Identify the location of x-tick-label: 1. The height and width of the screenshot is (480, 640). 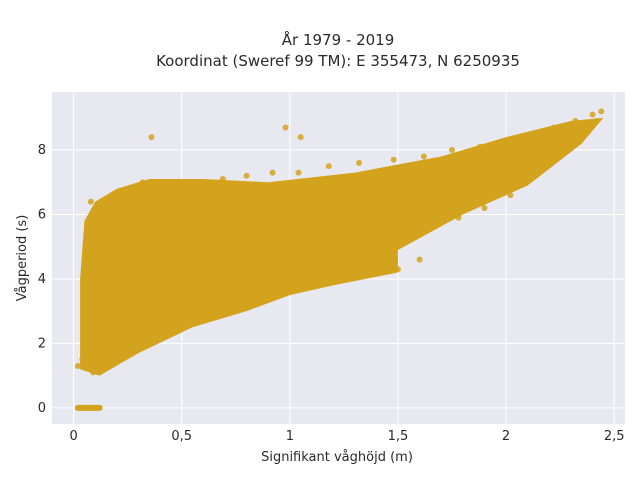
(290, 436).